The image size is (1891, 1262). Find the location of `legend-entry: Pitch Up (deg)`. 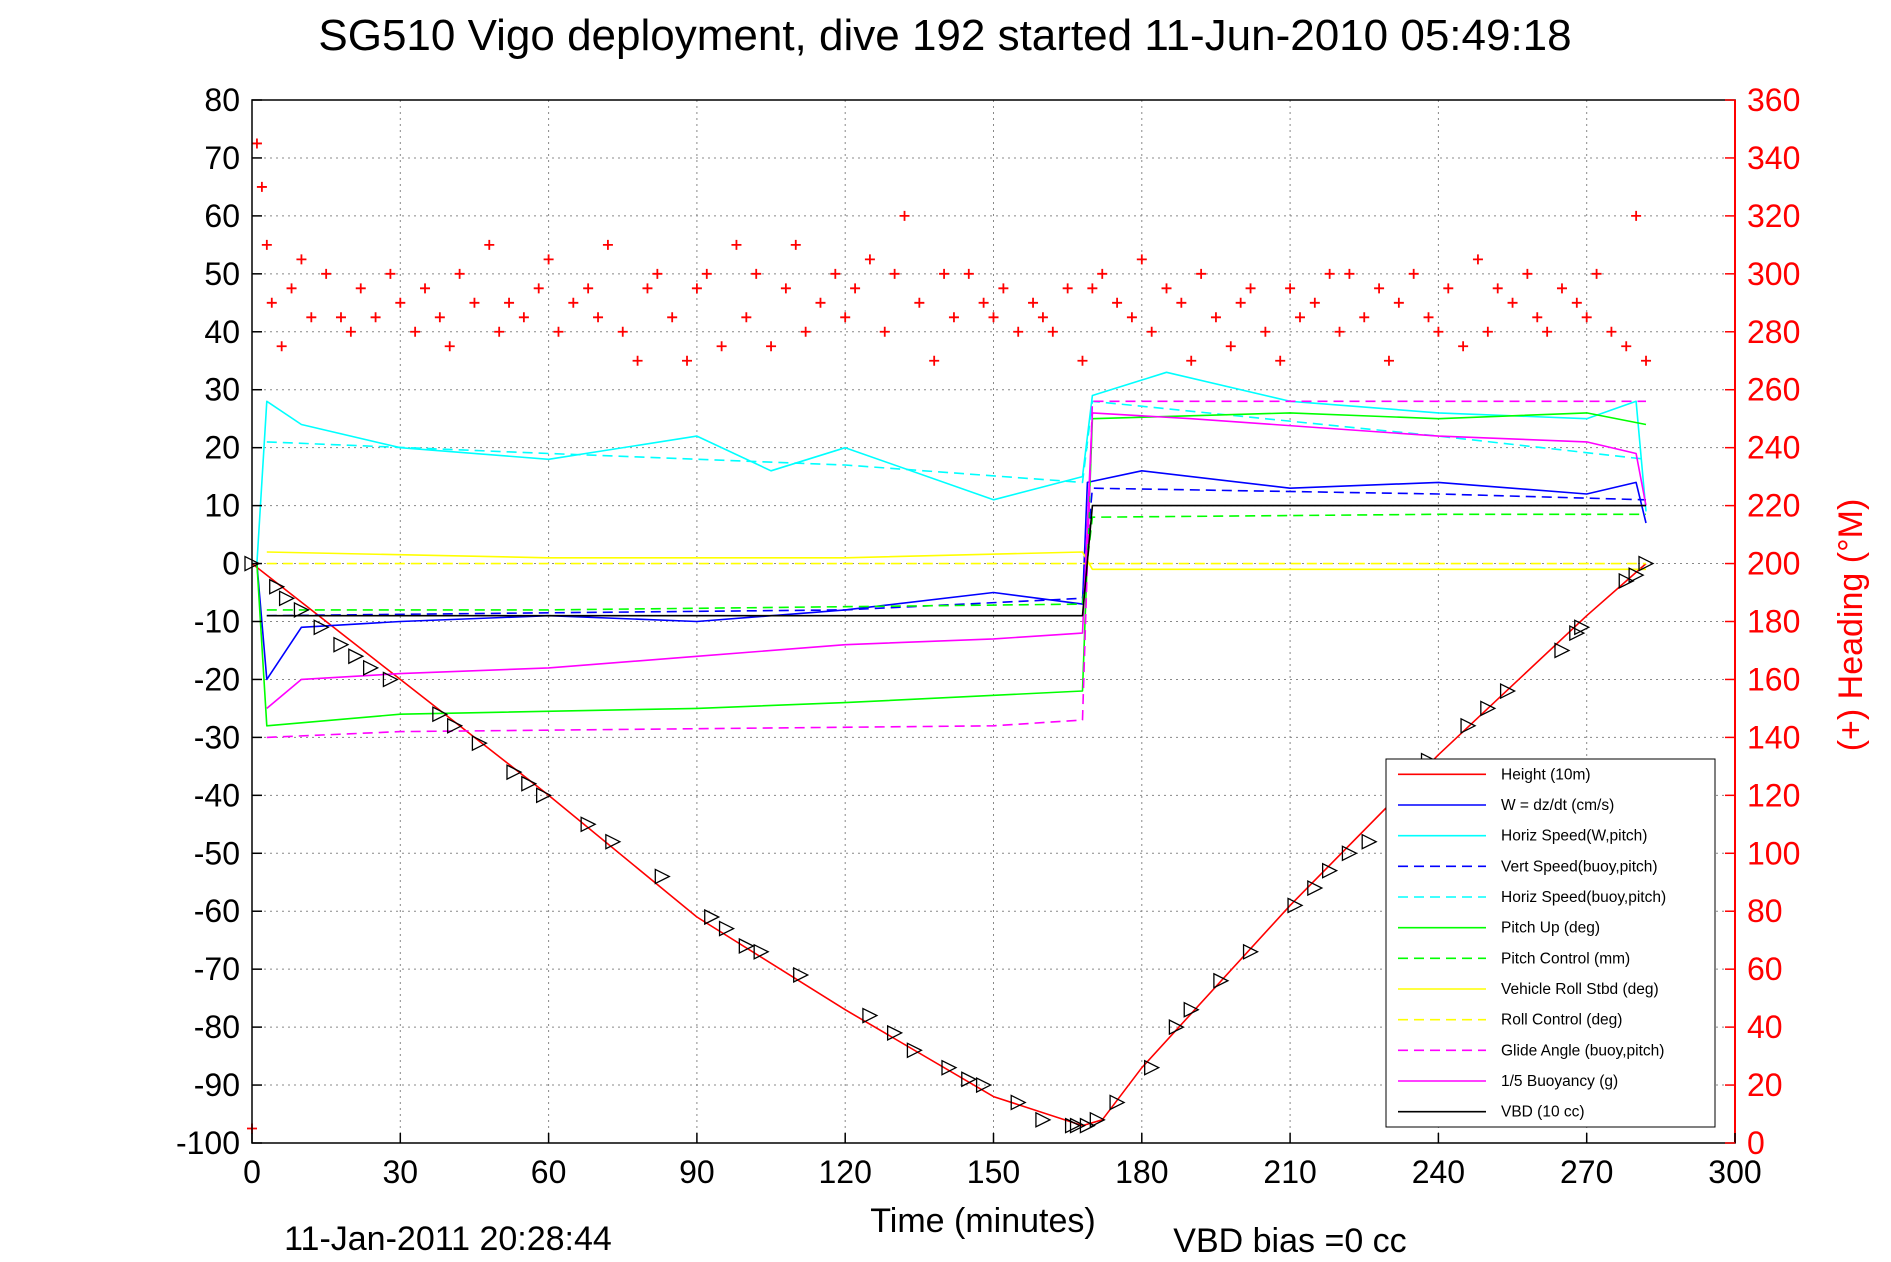

legend-entry: Pitch Up (deg) is located at coordinates (1550, 928).